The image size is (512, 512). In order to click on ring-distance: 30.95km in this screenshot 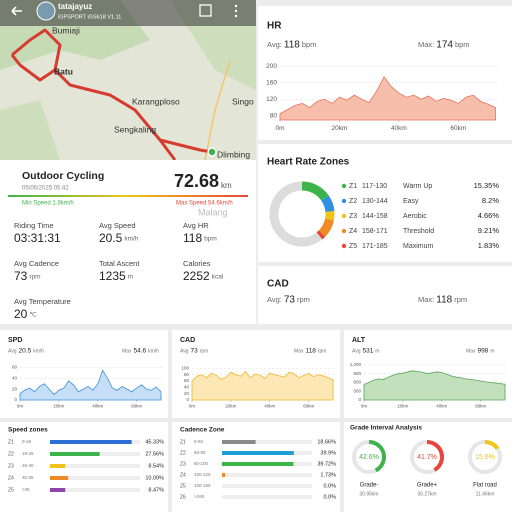, I will do `click(368, 494)`.